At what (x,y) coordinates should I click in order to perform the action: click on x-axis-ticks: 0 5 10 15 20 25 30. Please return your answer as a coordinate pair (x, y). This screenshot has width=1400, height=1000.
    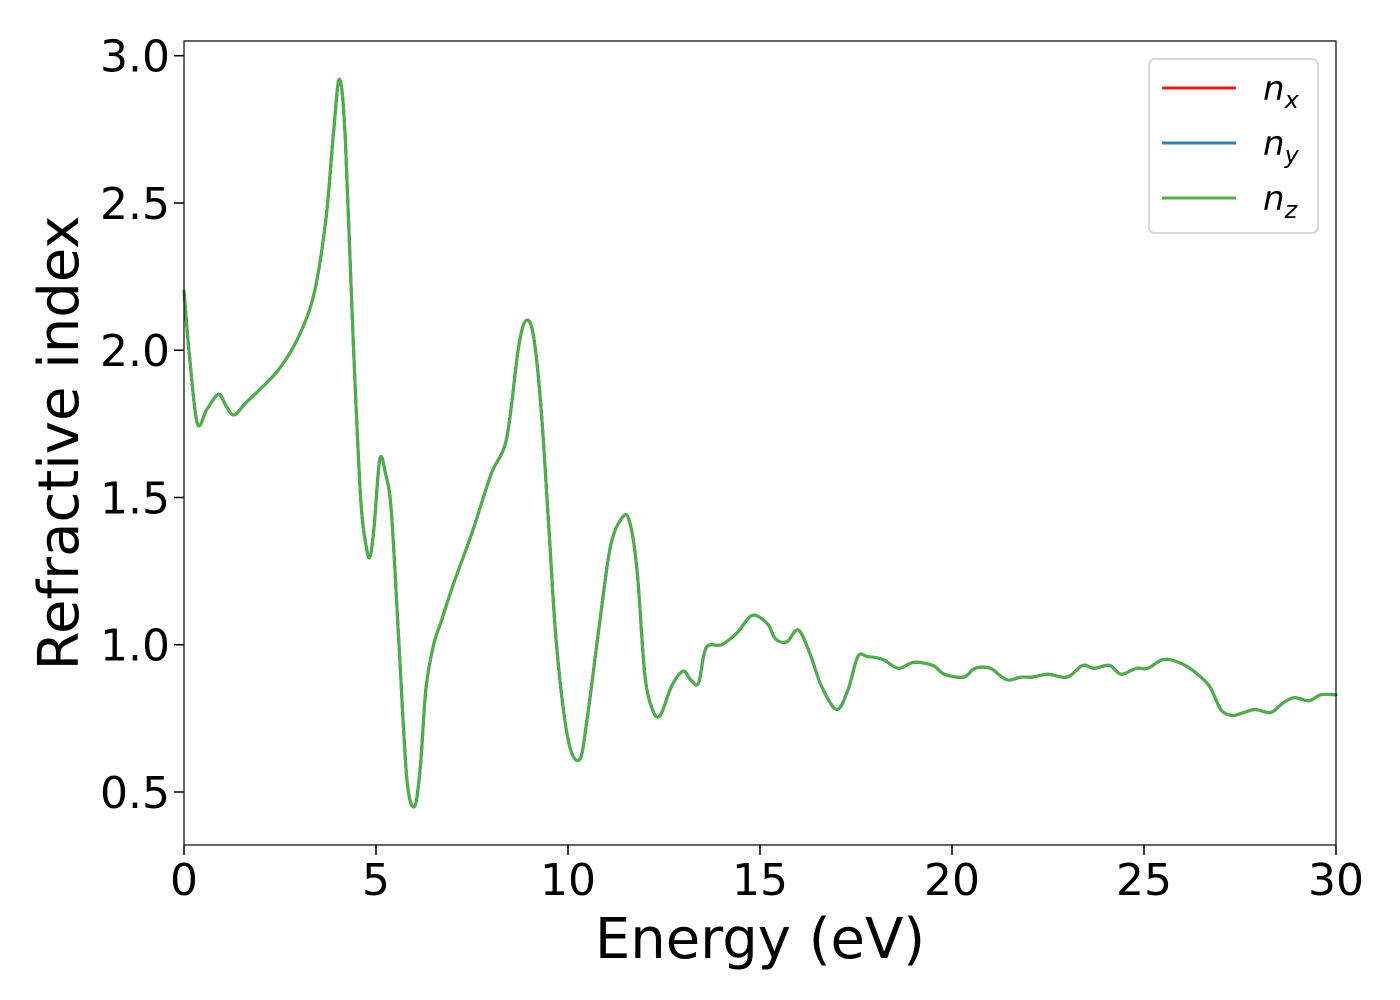
    Looking at the image, I should click on (767, 875).